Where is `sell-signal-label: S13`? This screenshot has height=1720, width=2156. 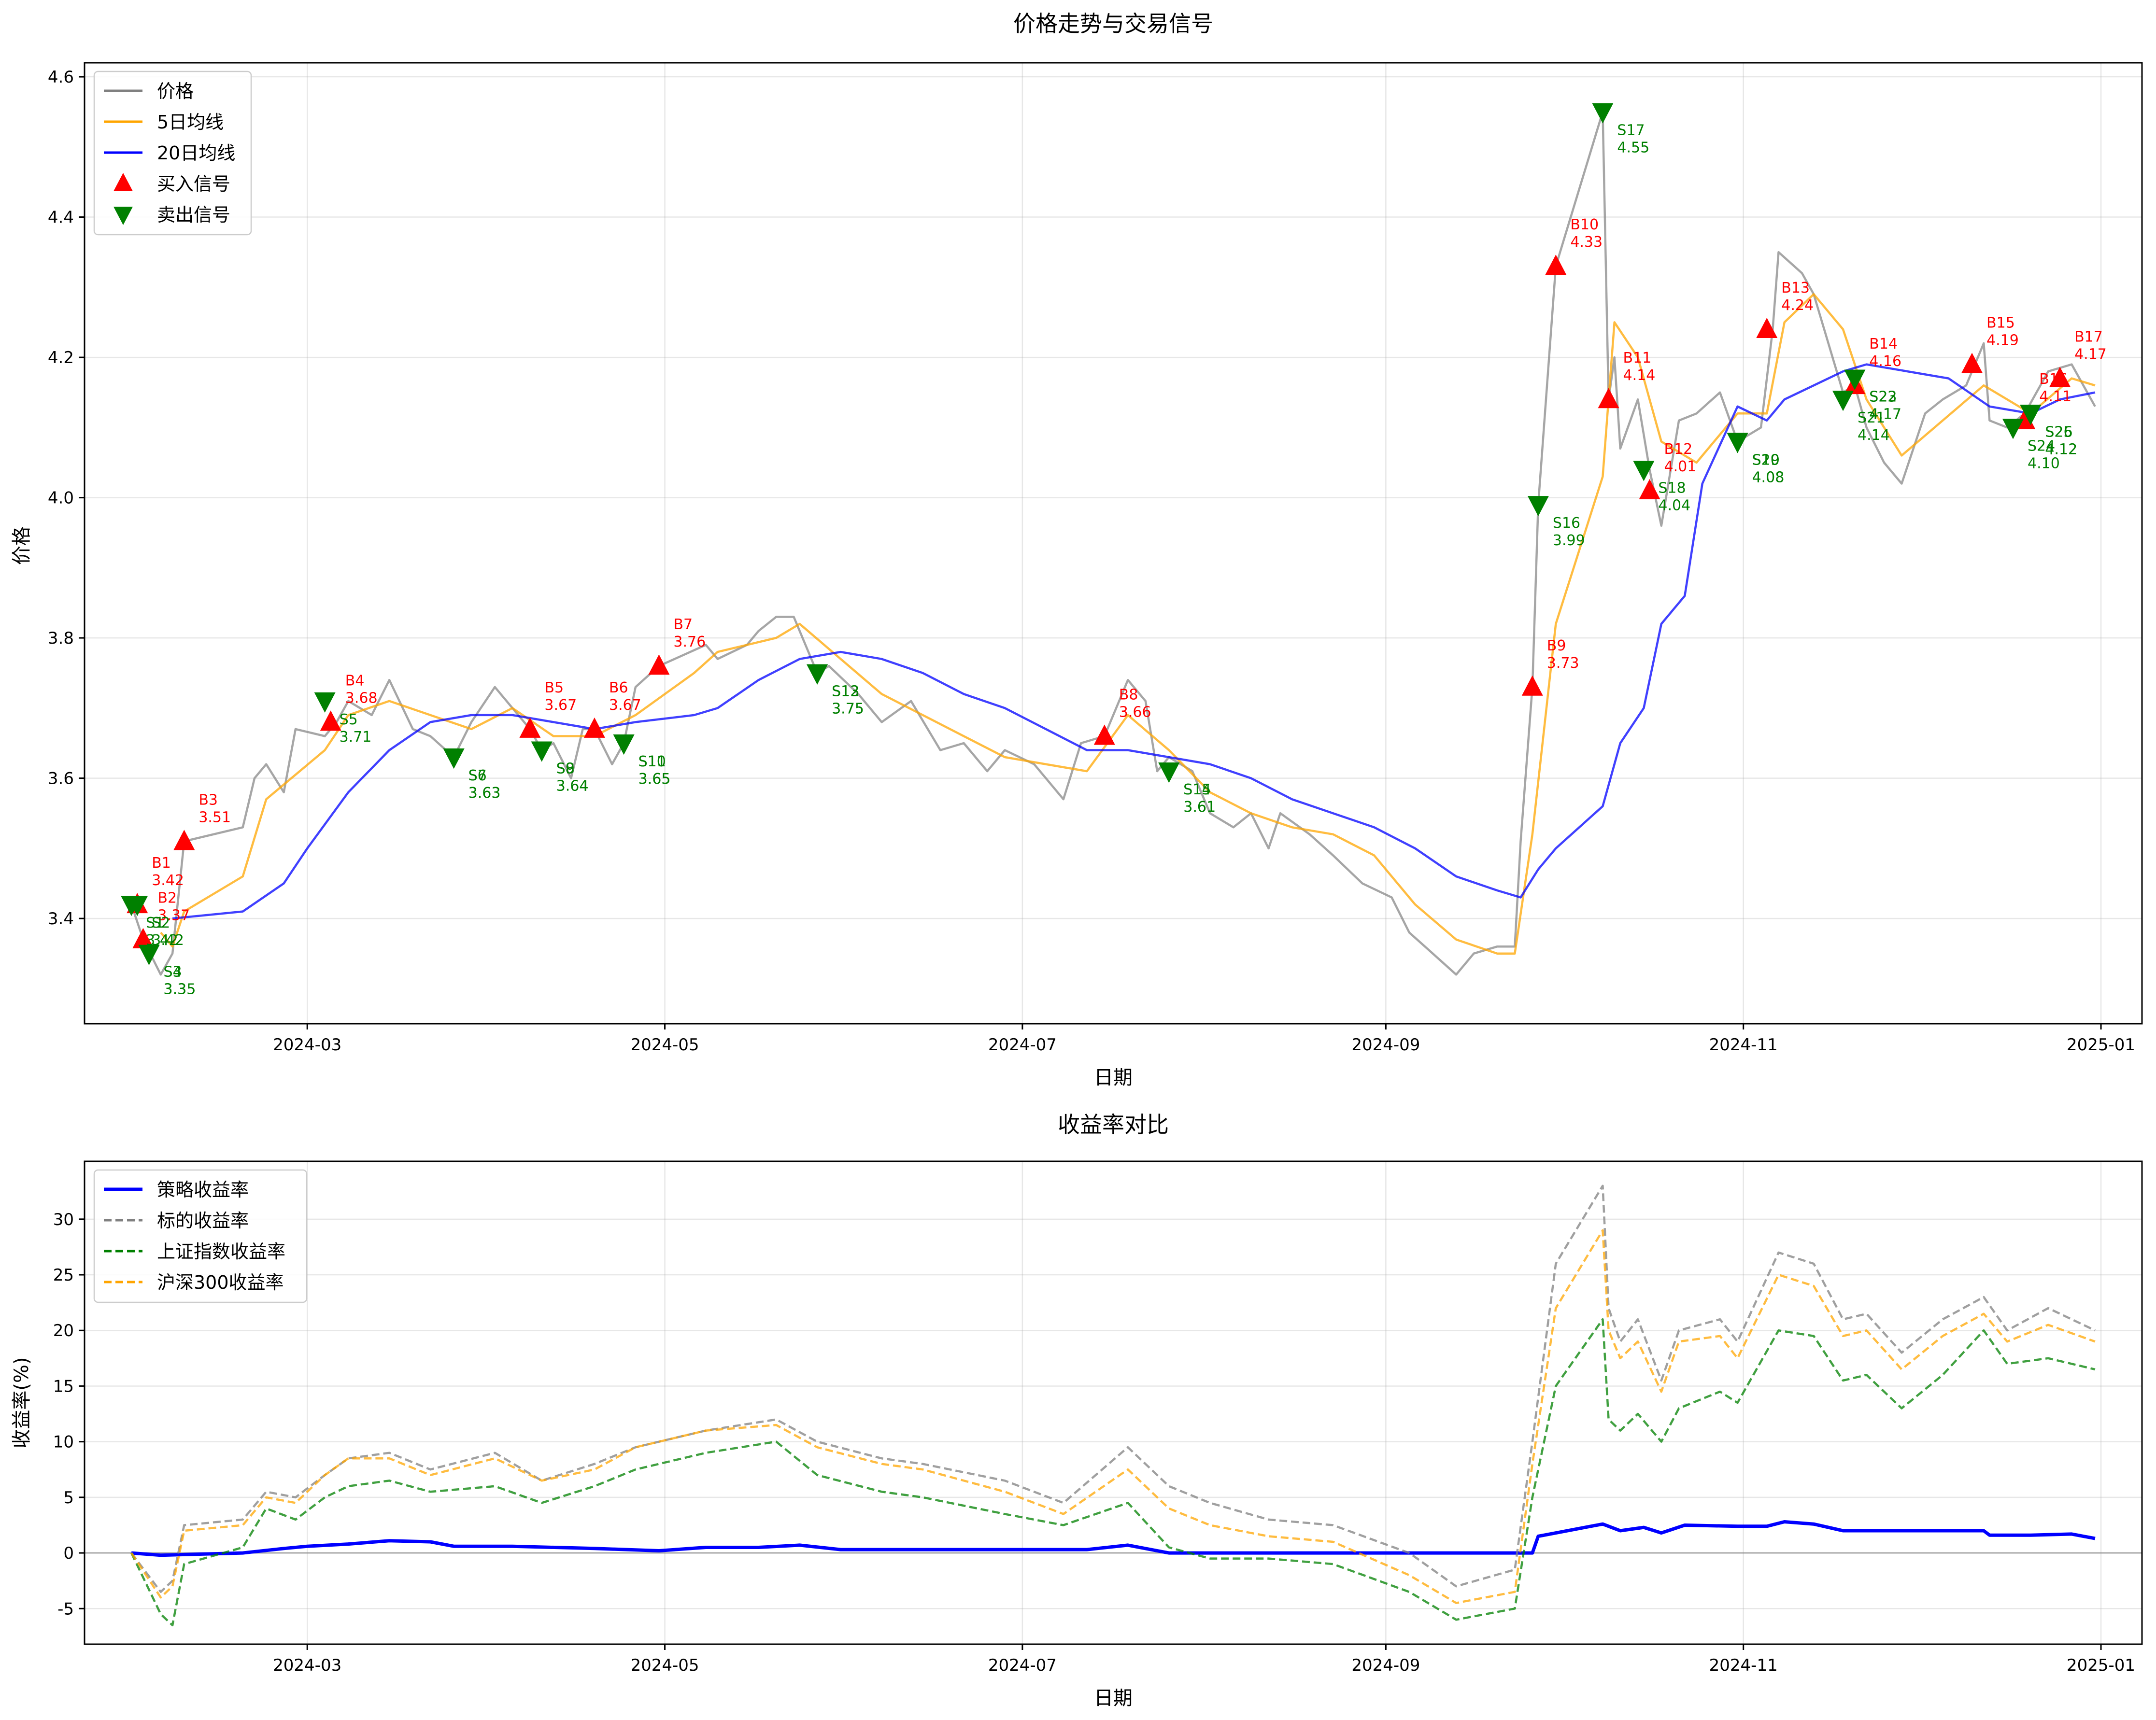
sell-signal-label: S13 is located at coordinates (845, 692).